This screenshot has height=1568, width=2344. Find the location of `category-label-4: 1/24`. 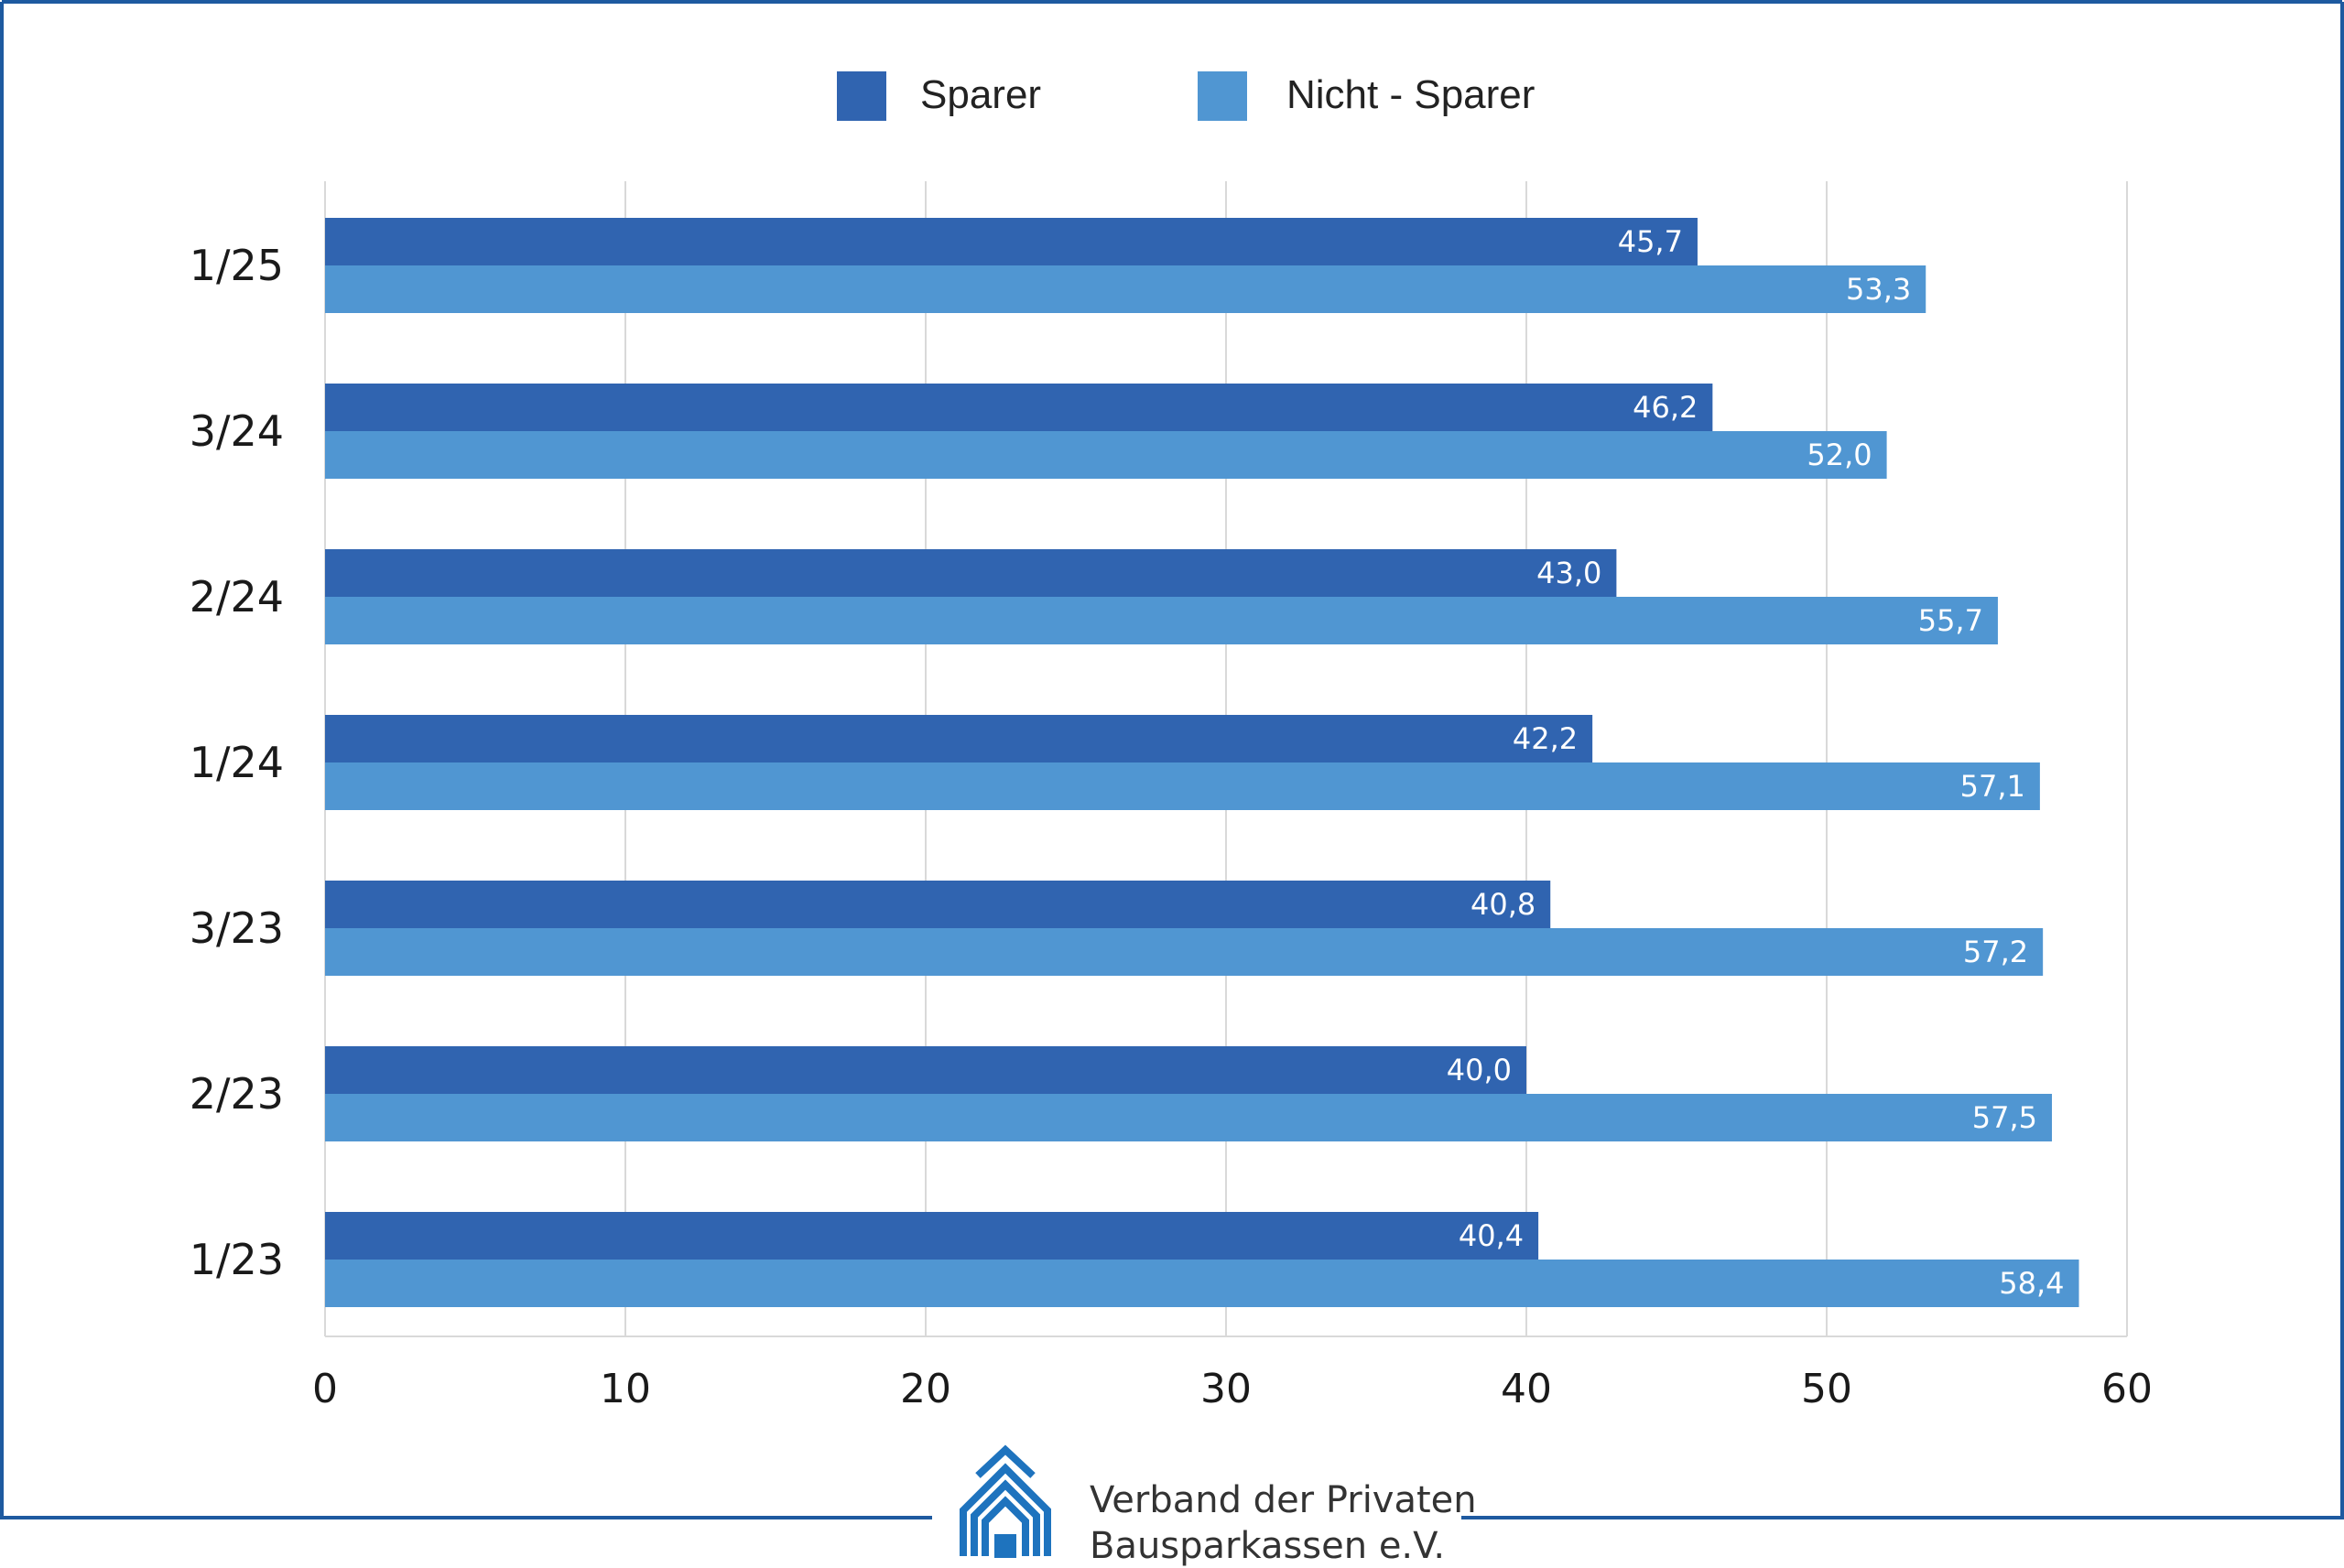

category-label-4: 1/24 is located at coordinates (237, 763).